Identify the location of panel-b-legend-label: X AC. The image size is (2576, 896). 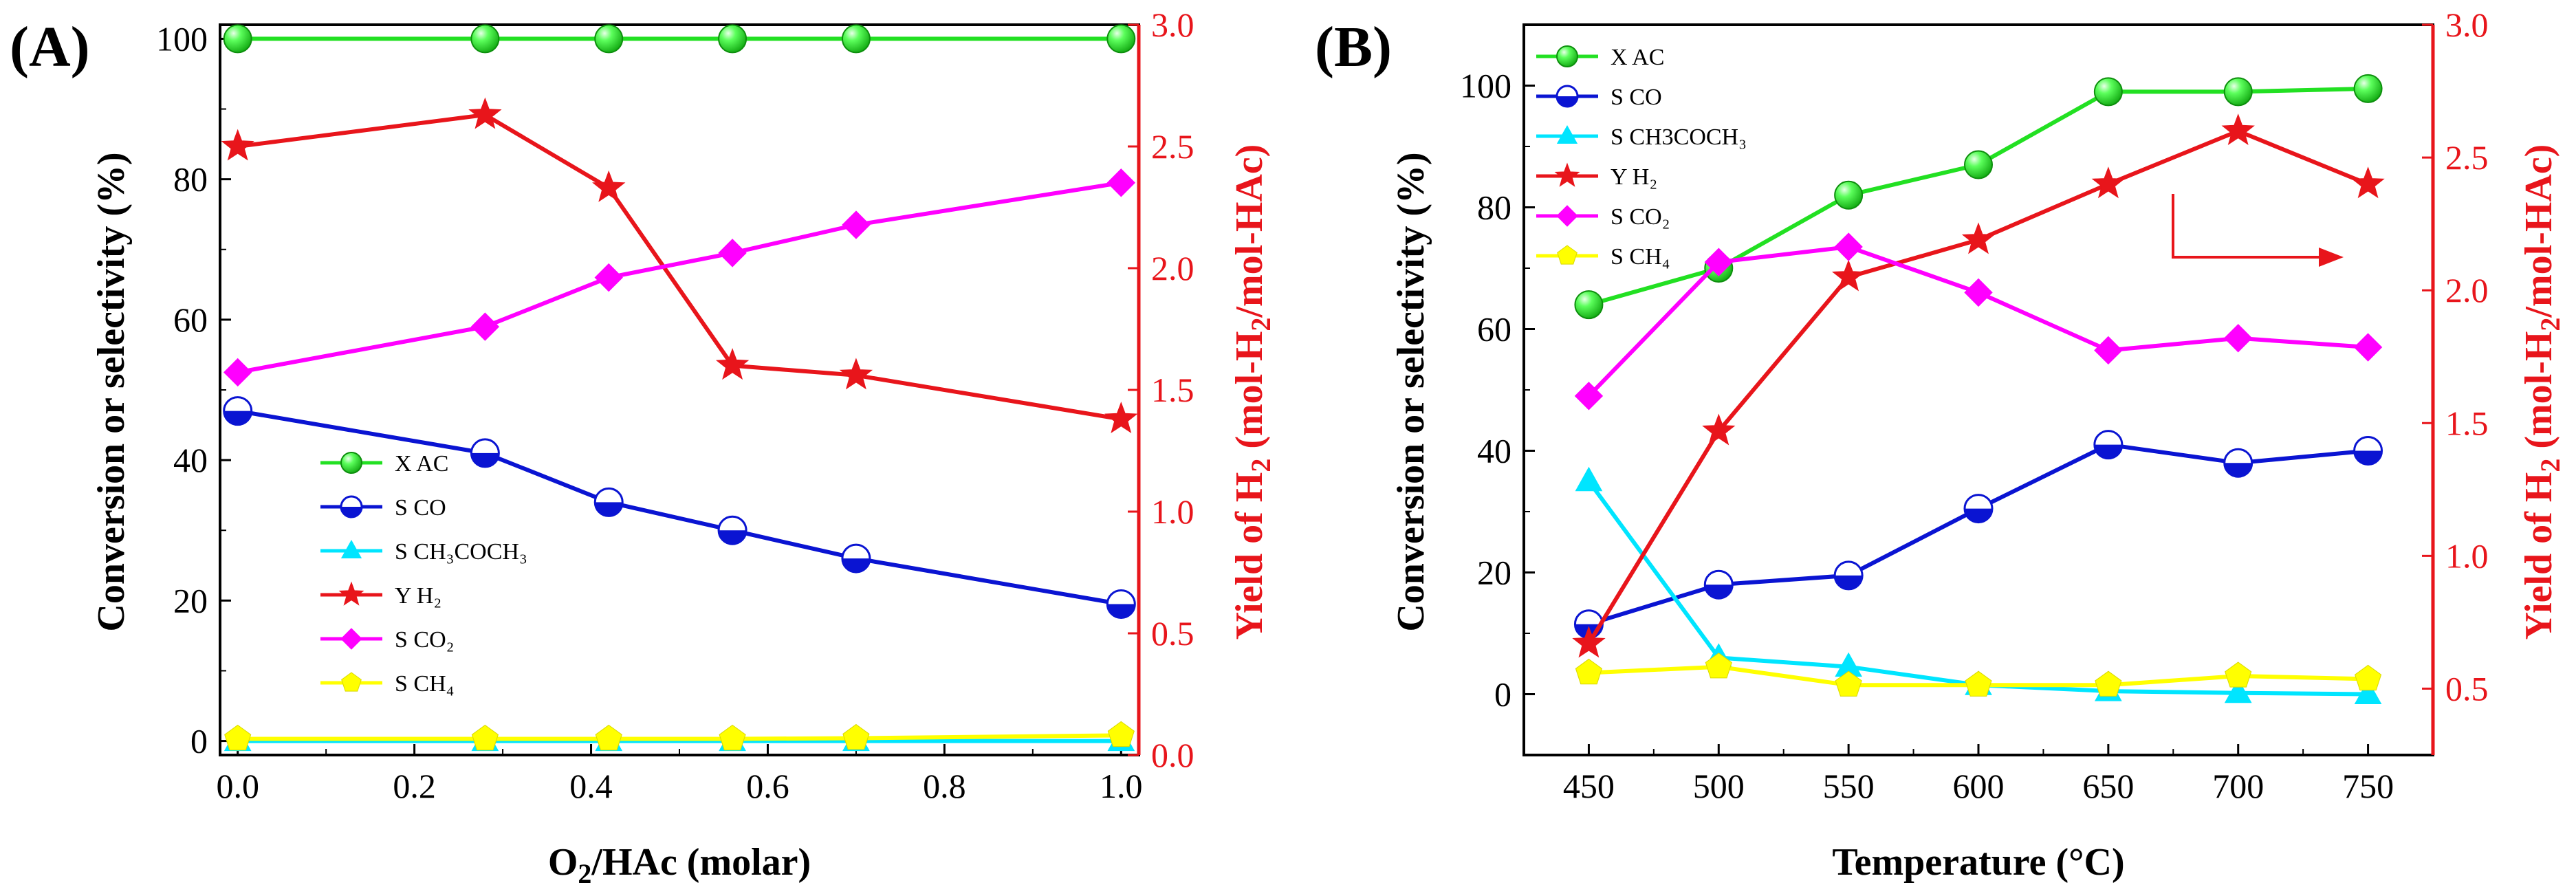
(1637, 57).